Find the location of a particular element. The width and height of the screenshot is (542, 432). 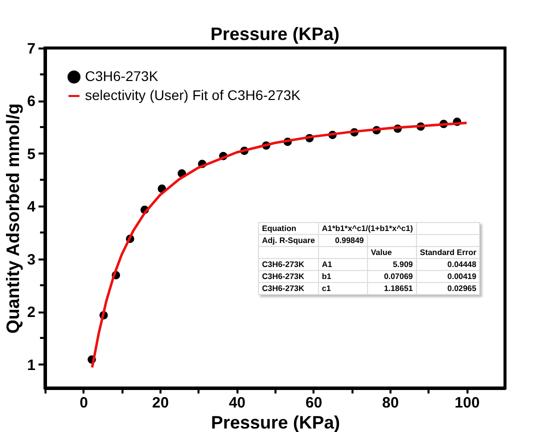

x-tick-label: 100 is located at coordinates (467, 403).